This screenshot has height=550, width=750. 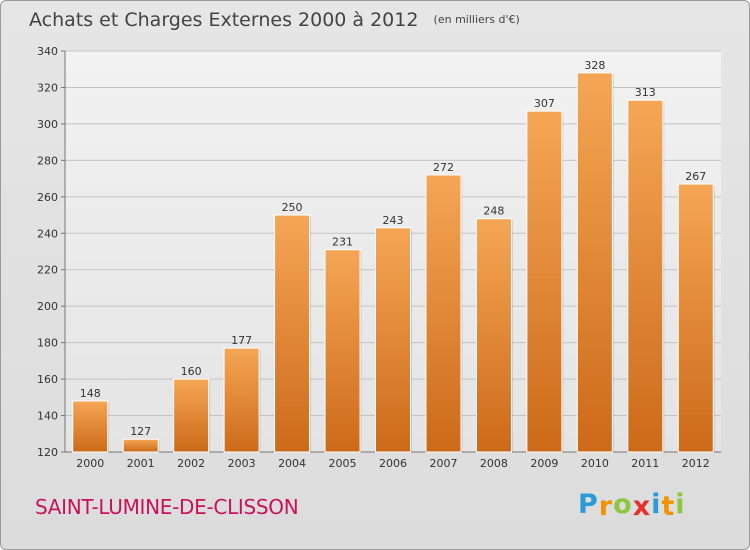 What do you see at coordinates (47, 270) in the screenshot?
I see `y-tick-label: 220` at bounding box center [47, 270].